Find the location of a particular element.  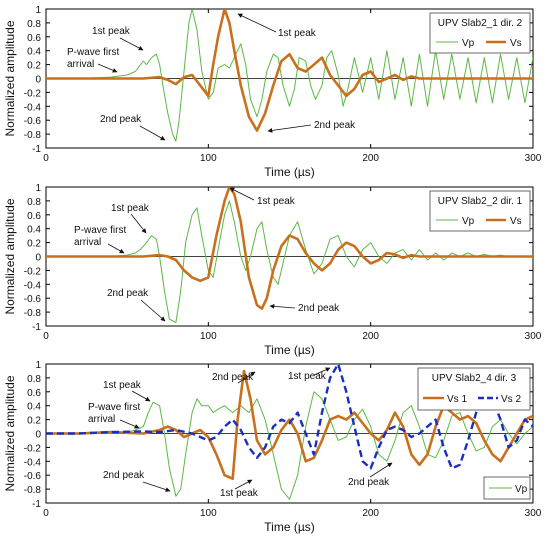

legend-title: UPV Slab2_2 dir. 1 is located at coordinates (480, 201).